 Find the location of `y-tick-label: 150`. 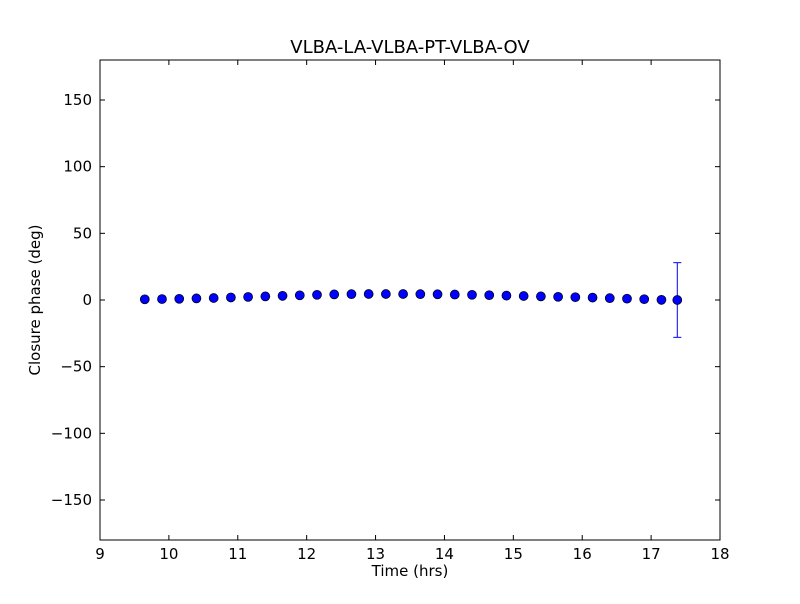

y-tick-label: 150 is located at coordinates (77, 100).